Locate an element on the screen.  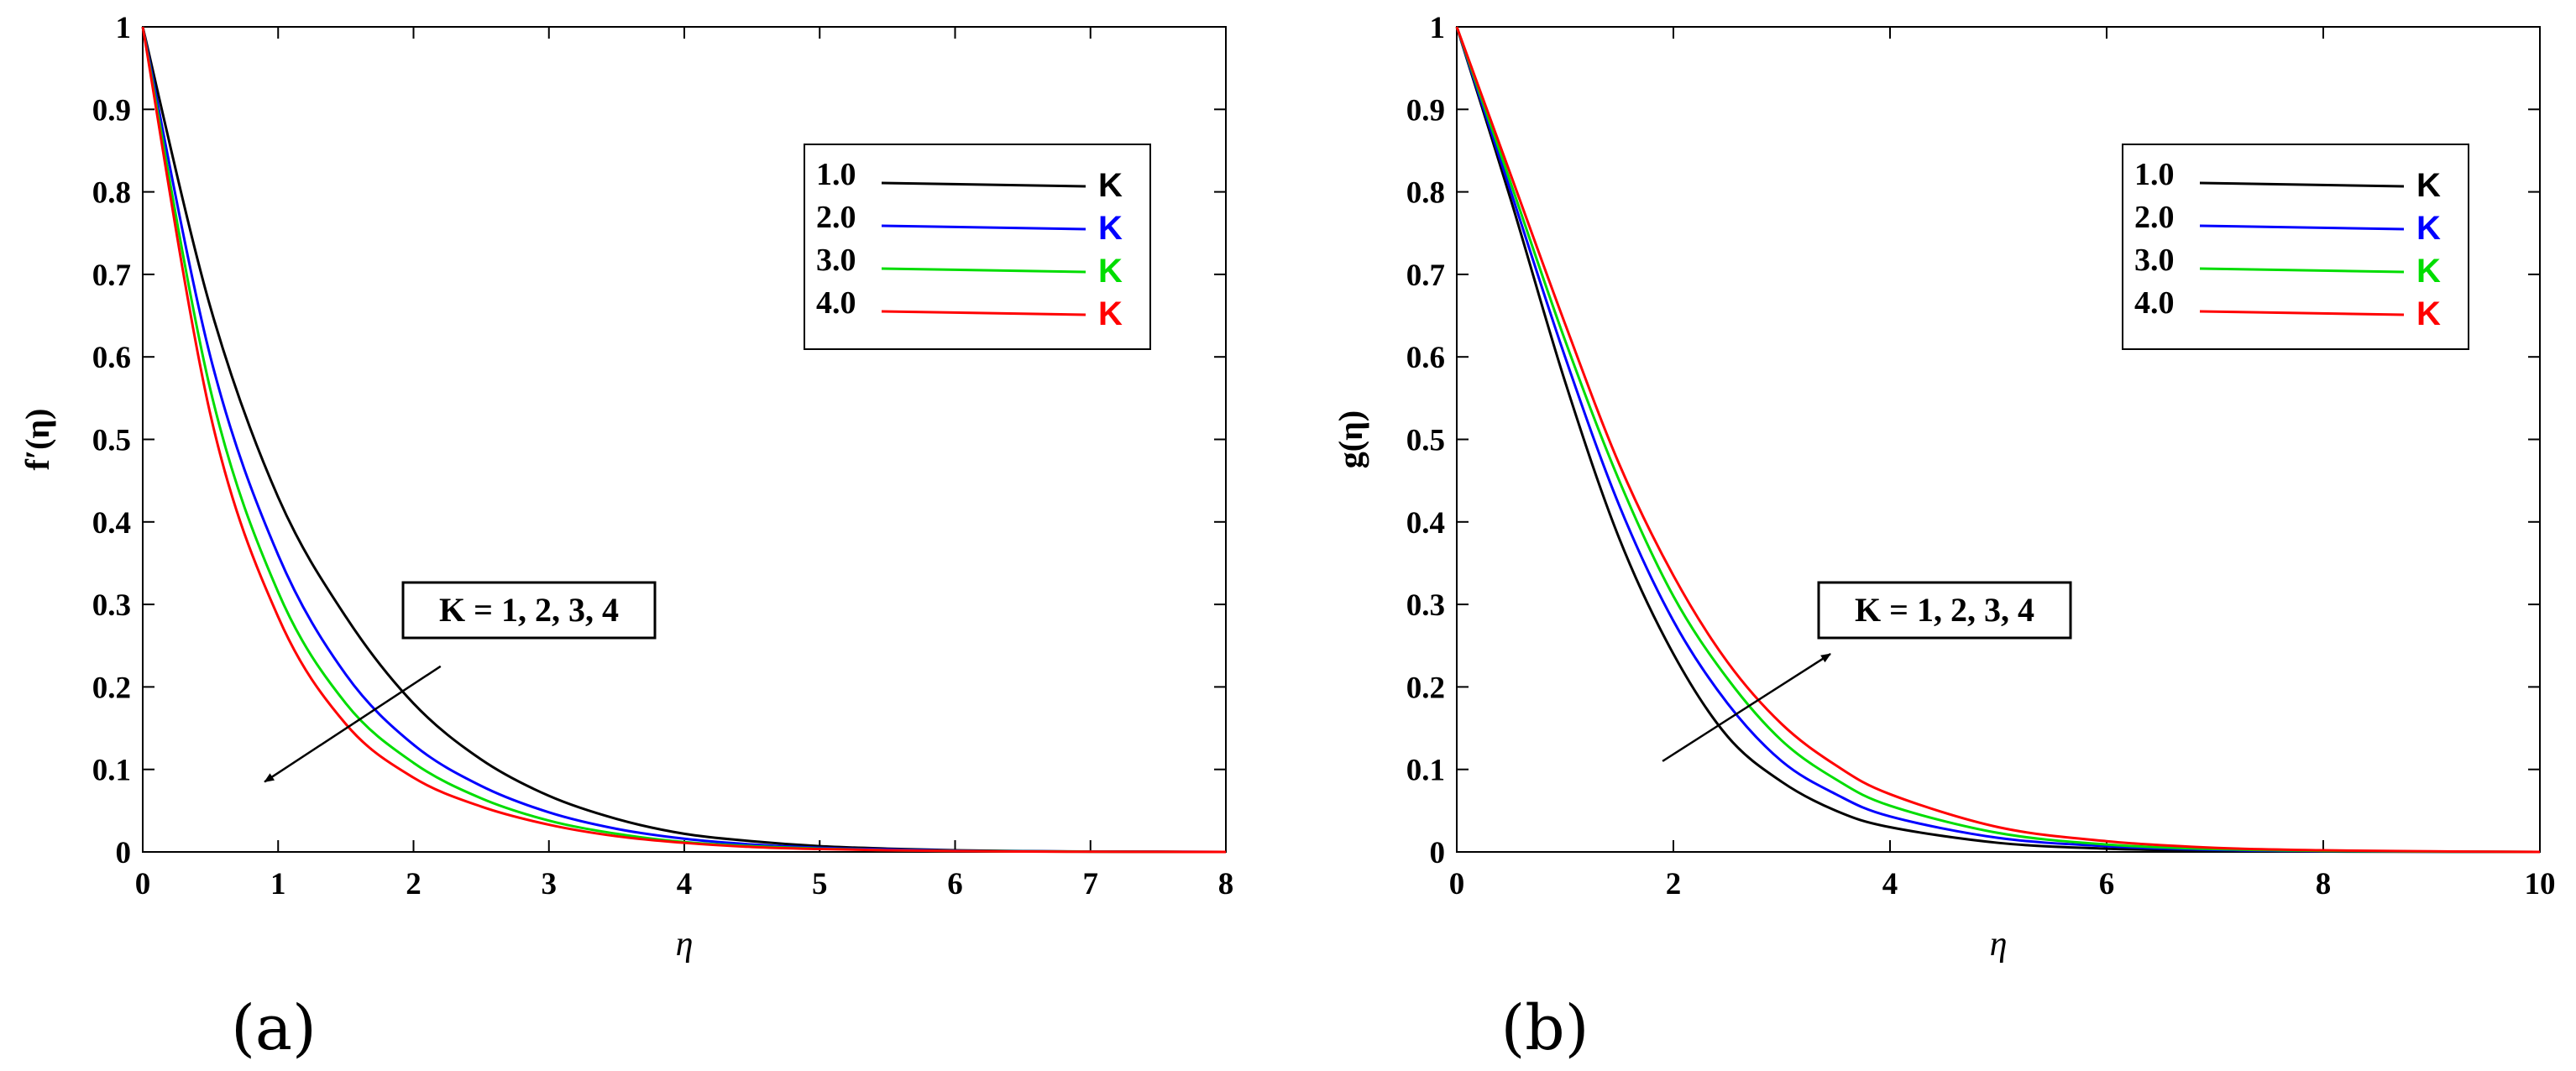
annotation-b: K = 1, 2, 3, 4 is located at coordinates (1867, 671).